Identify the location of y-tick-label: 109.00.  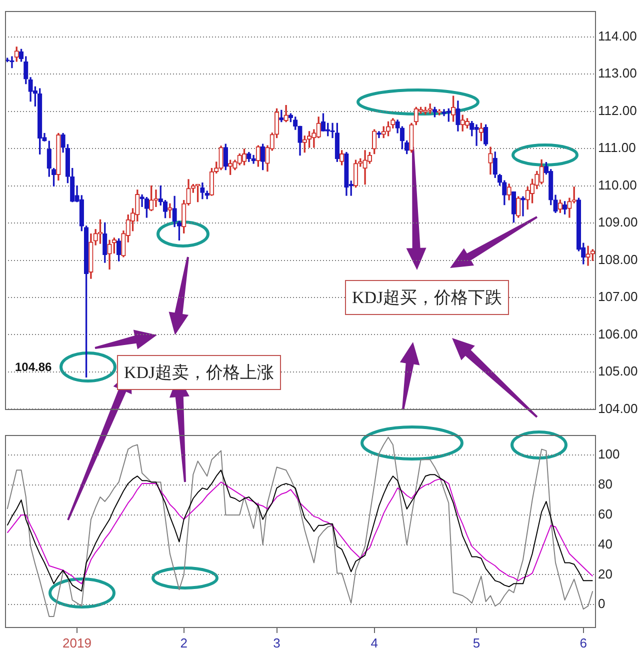
(618, 222).